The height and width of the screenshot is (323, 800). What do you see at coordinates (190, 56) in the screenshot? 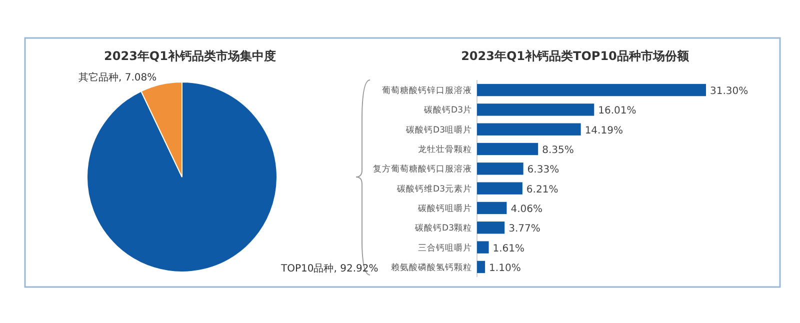
I see `chart-title: 2023年Q1补钙品类市场集中度` at bounding box center [190, 56].